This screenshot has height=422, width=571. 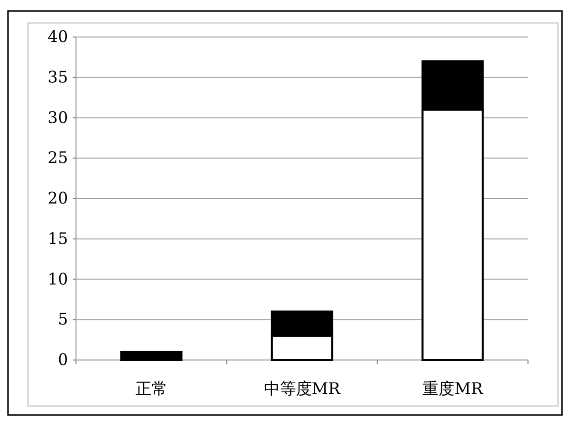 I want to click on bar, so click(x=151, y=355).